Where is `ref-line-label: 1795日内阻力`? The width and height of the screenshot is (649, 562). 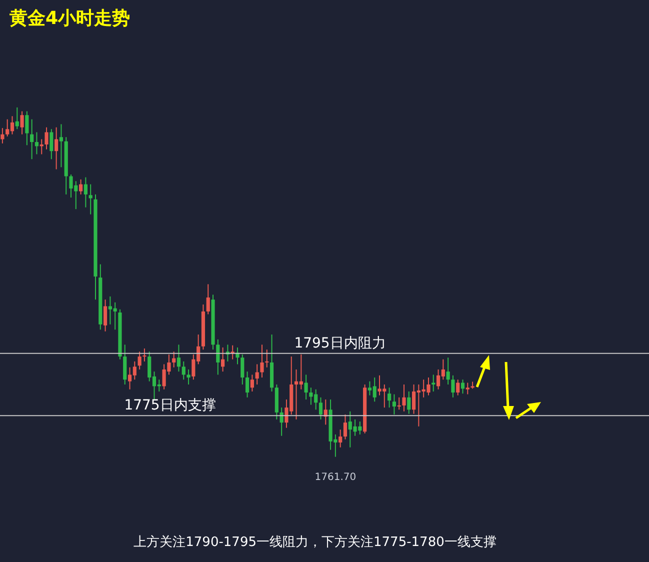
ref-line-label: 1795日内阻力 is located at coordinates (340, 343).